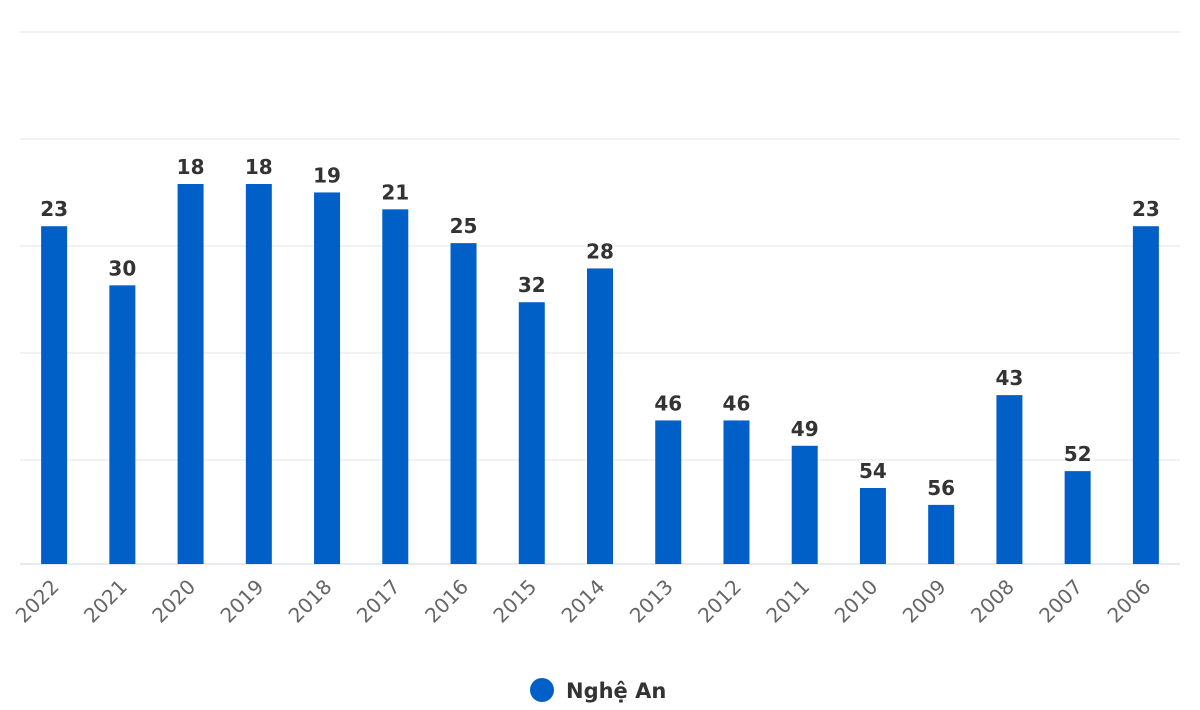 The width and height of the screenshot is (1200, 710). Describe the element at coordinates (54, 209) in the screenshot. I see `data-label-2022: 23` at that location.